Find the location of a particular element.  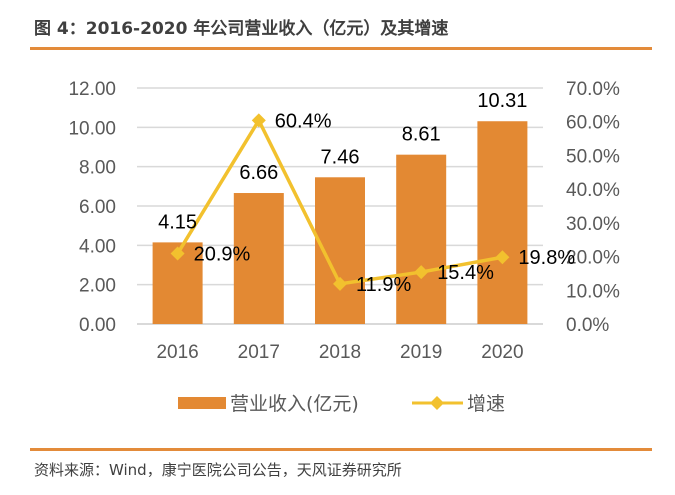

right-axis-tick-label: 50.0% is located at coordinates (593, 156).